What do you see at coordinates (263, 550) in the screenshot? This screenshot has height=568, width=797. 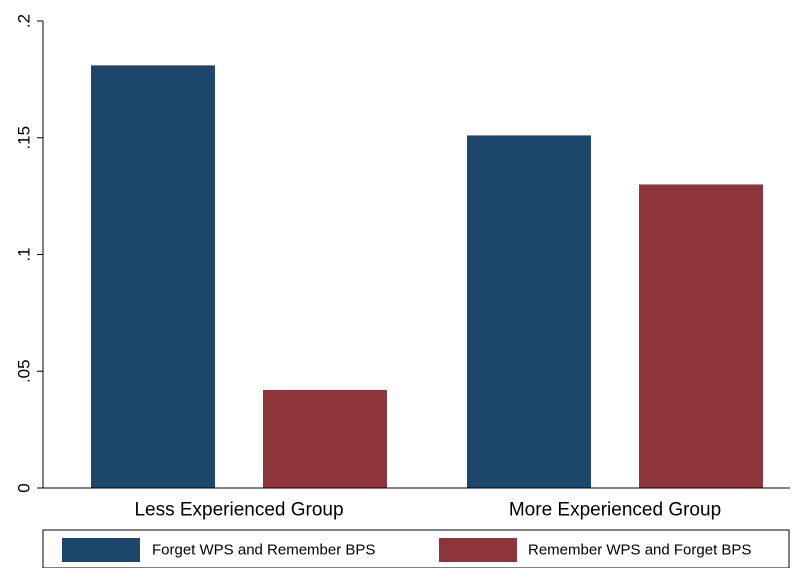 I see `legend-label-1: Forget WPS and Remember BPS` at bounding box center [263, 550].